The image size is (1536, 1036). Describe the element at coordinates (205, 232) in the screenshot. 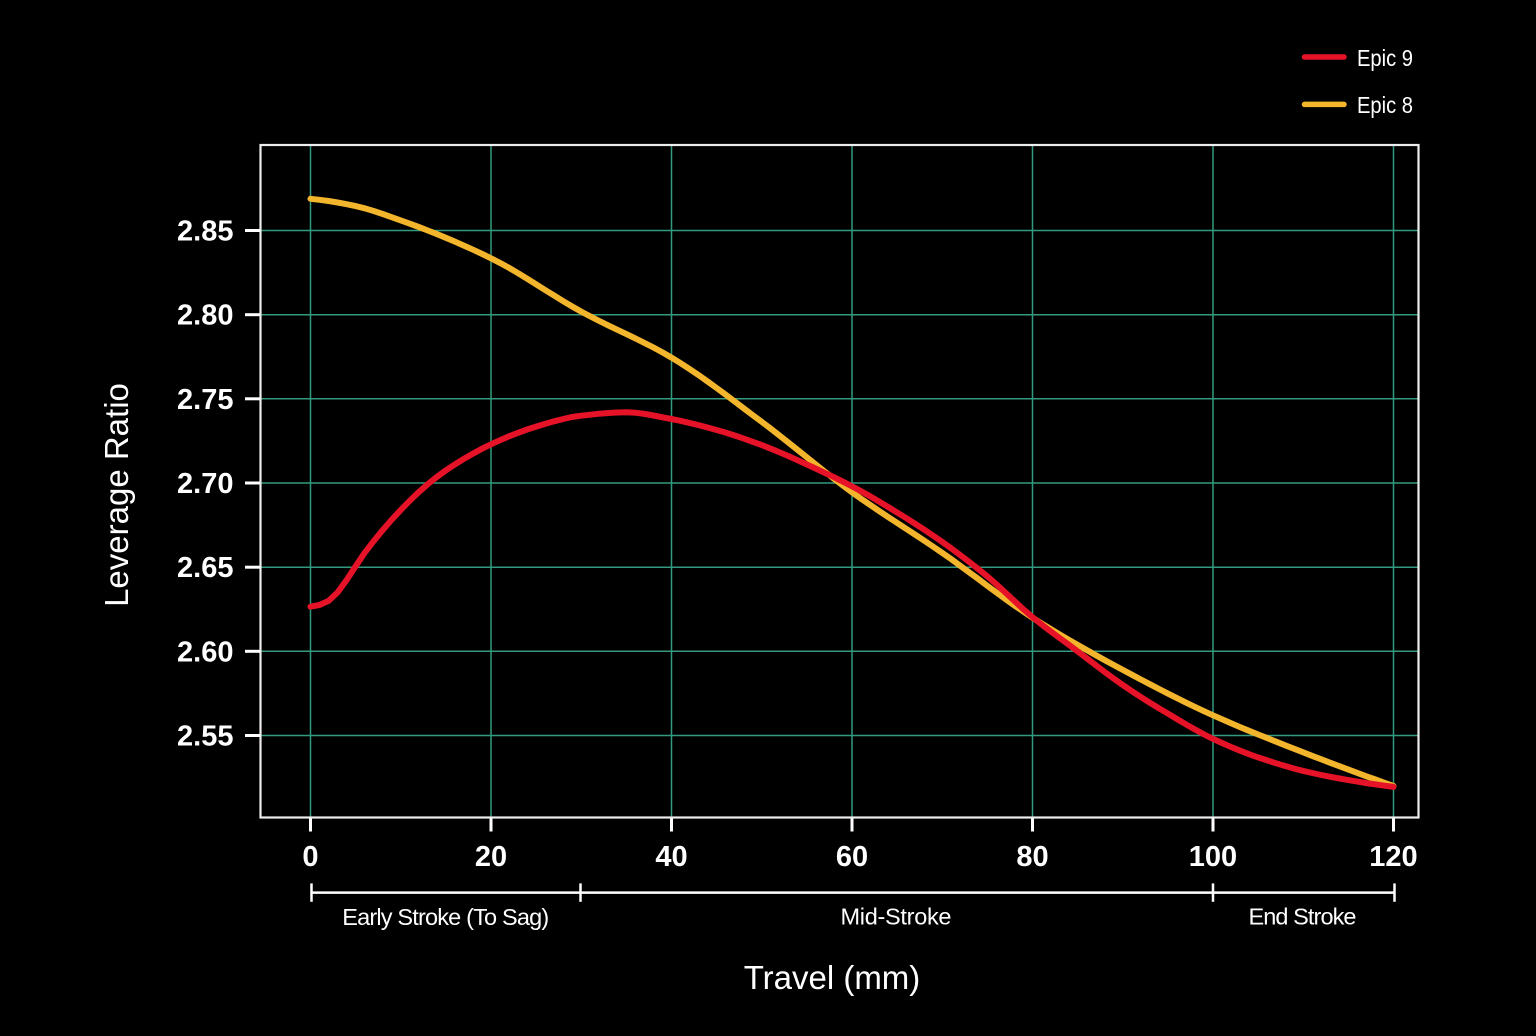

I see `svg-text: 2.85` at that location.